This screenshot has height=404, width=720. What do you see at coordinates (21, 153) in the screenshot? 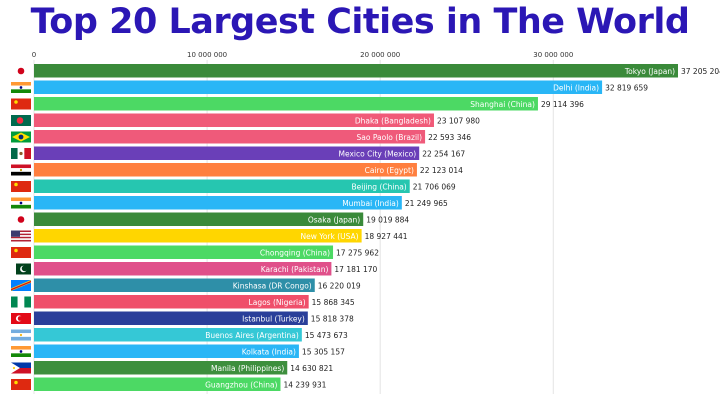
I see `mexico-flag-icon` at bounding box center [21, 153].